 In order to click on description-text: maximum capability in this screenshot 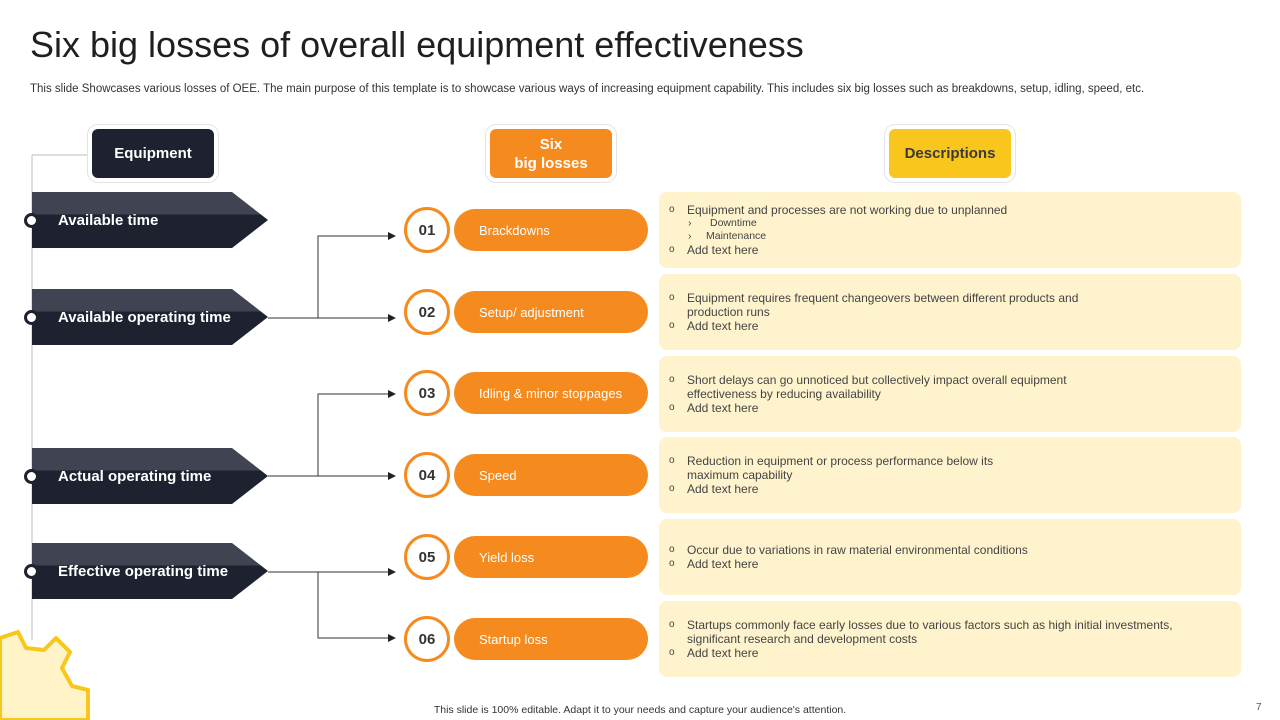, I will do `click(740, 475)`.